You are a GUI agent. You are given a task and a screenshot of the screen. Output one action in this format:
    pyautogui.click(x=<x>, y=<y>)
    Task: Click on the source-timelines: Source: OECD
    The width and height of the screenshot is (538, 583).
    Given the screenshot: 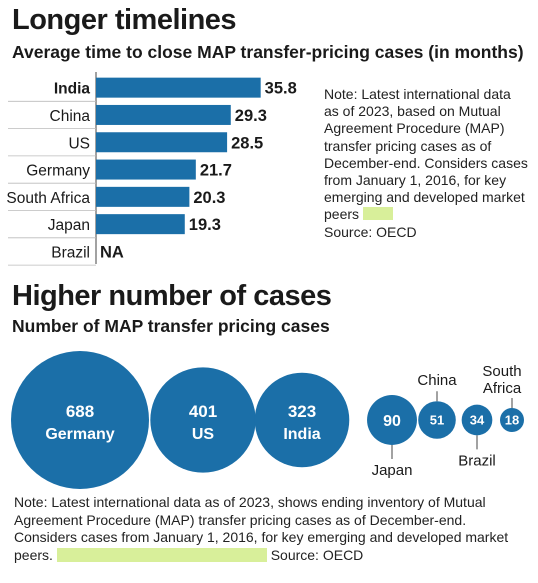 What is the action you would take?
    pyautogui.click(x=370, y=231)
    